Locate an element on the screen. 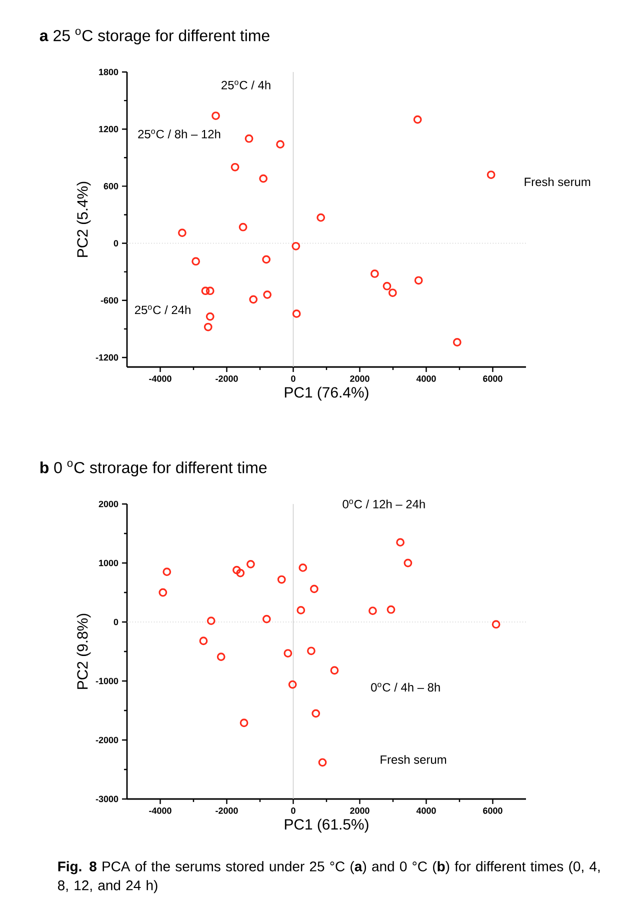 This screenshot has height=918, width=627. x-axis-title: PC1 (76.4%) is located at coordinates (326, 393).